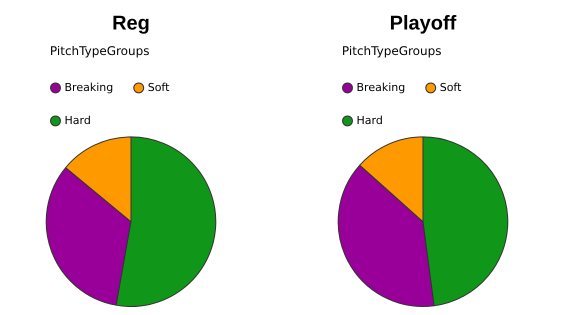  What do you see at coordinates (131, 23) in the screenshot?
I see `chart-title: Reg` at bounding box center [131, 23].